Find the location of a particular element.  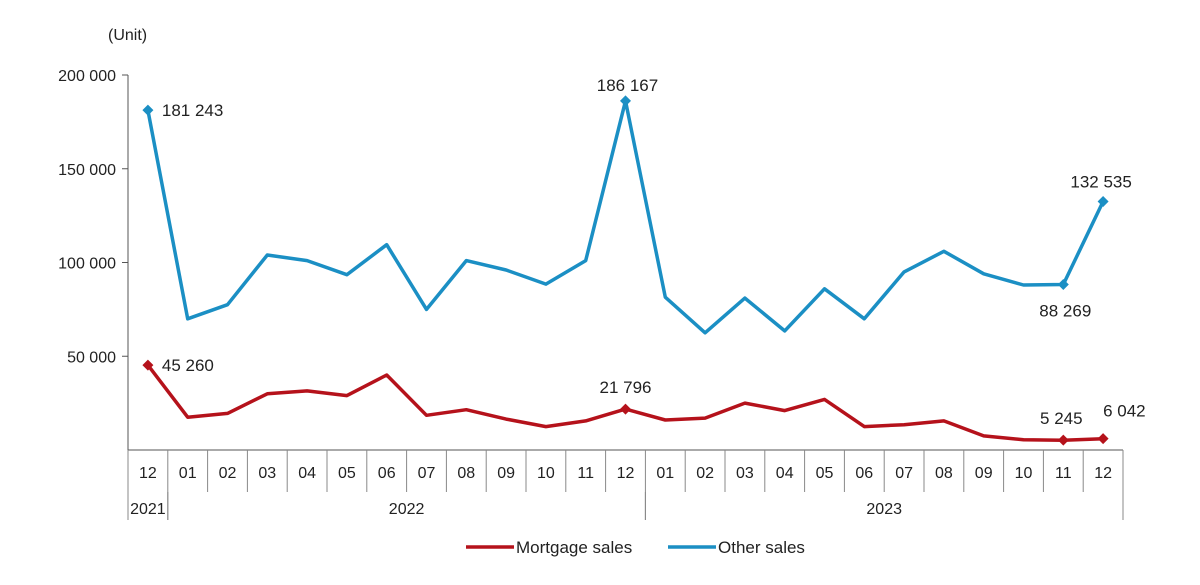

legend-label: Mortgage sales is located at coordinates (574, 547).